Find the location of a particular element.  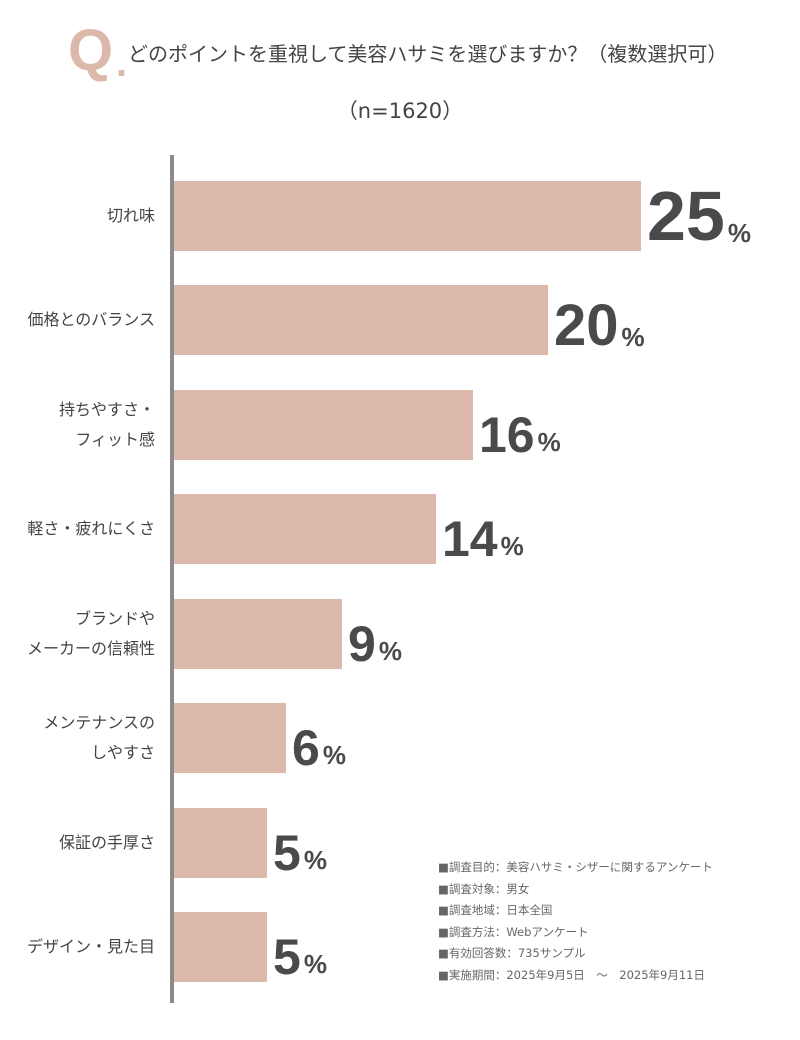

bar-row: 軽さ・疲れにくさ 14% is located at coordinates (400, 529).